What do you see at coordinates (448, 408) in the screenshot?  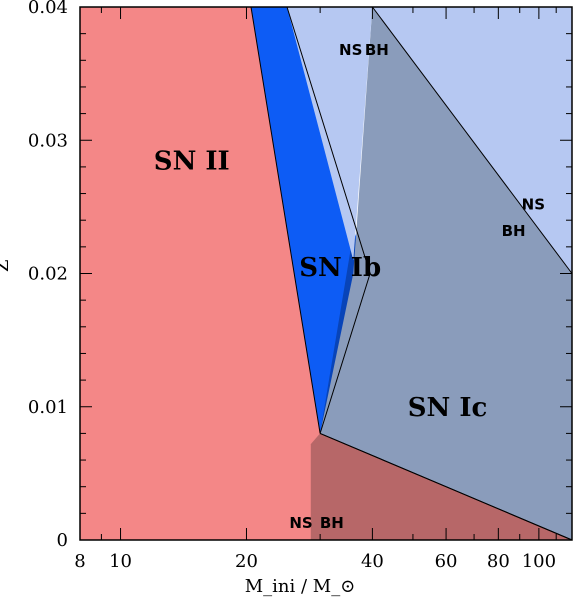 I see `region-label-sn-ic: SN Ic` at bounding box center [448, 408].